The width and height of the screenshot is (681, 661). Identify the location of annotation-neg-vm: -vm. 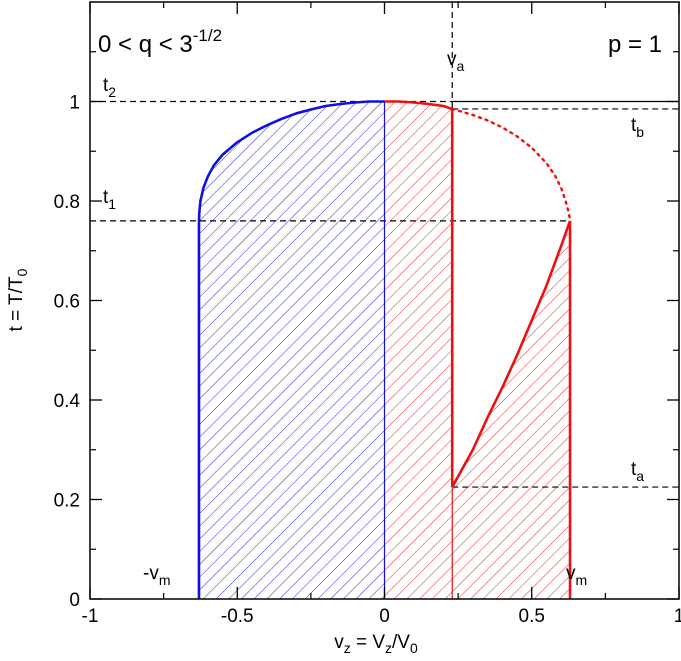
(157, 575).